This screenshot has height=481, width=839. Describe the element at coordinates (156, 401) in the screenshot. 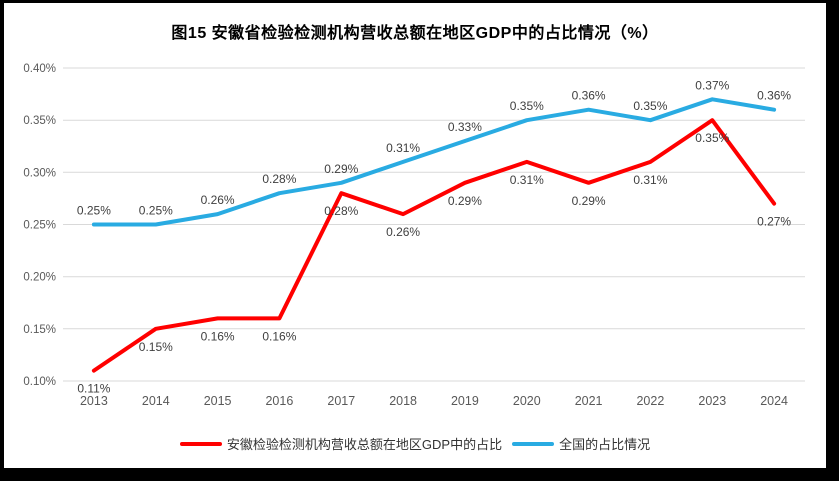

I see `x-tick-label: 2014` at that location.